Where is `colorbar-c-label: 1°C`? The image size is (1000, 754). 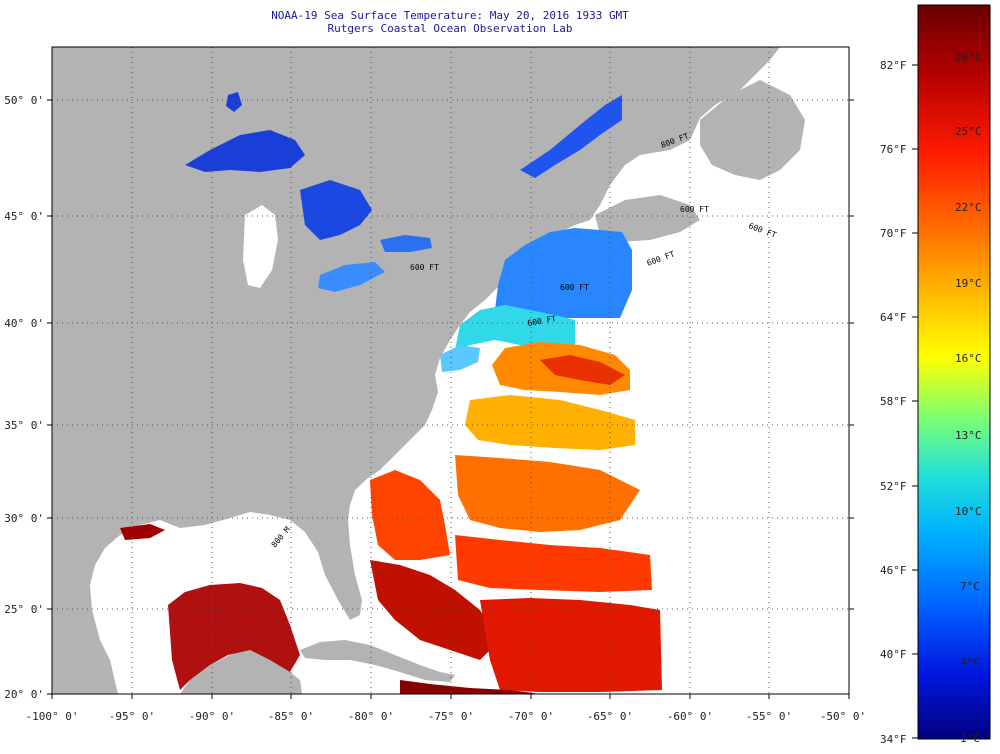 colorbar-c-label: 1°C is located at coordinates (970, 738).